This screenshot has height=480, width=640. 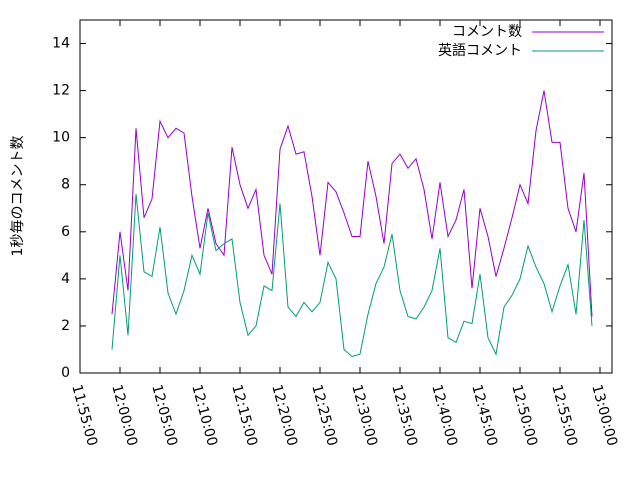 What do you see at coordinates (61, 91) in the screenshot?
I see `y-tick-label: 12` at bounding box center [61, 91].